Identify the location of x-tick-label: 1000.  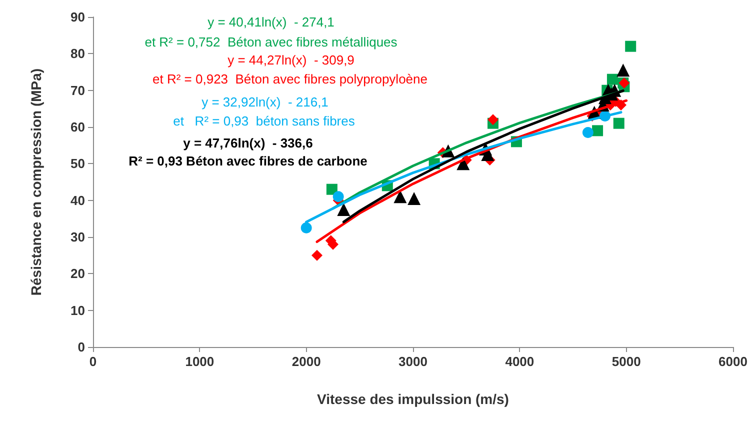
(199, 361).